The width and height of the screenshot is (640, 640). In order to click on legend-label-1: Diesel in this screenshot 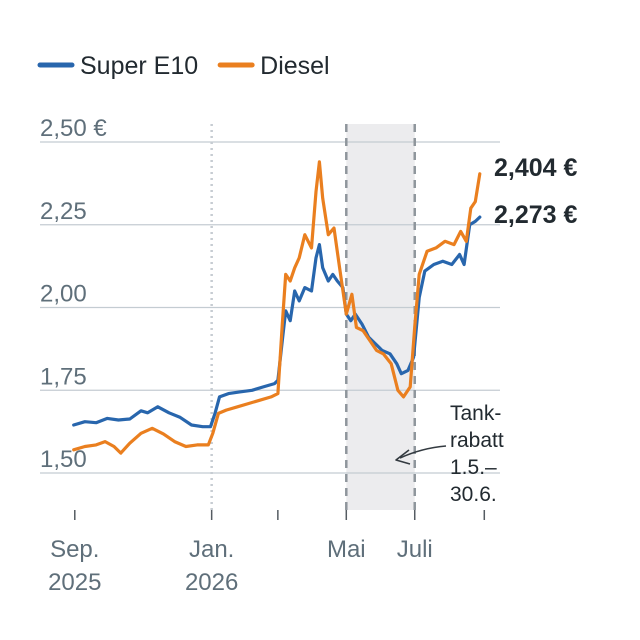, I will do `click(294, 66)`.